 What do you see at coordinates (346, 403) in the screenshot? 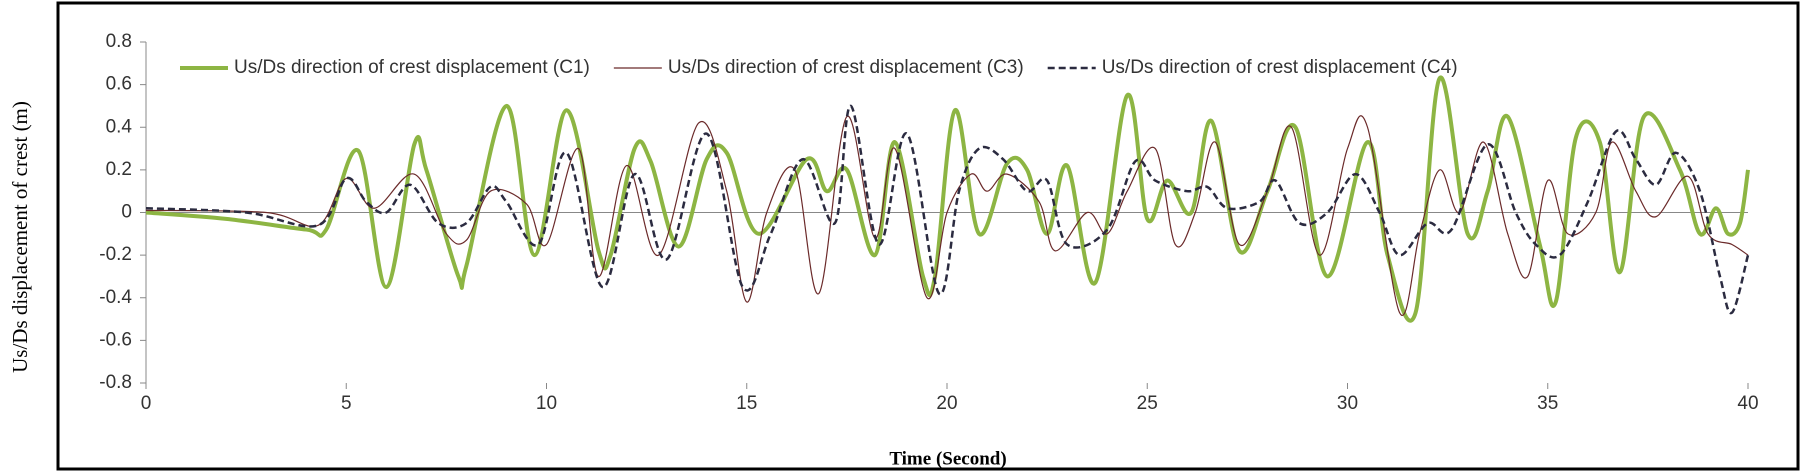
I see `x-tick-label: 5` at bounding box center [346, 403].